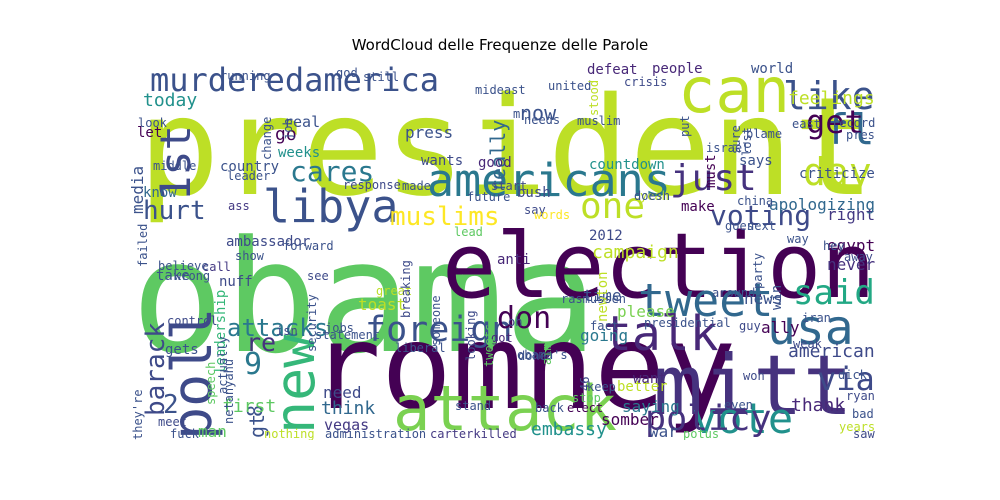 The image size is (1000, 500). Describe the element at coordinates (289, 433) in the screenshot. I see `word-nothing: nothing` at that location.